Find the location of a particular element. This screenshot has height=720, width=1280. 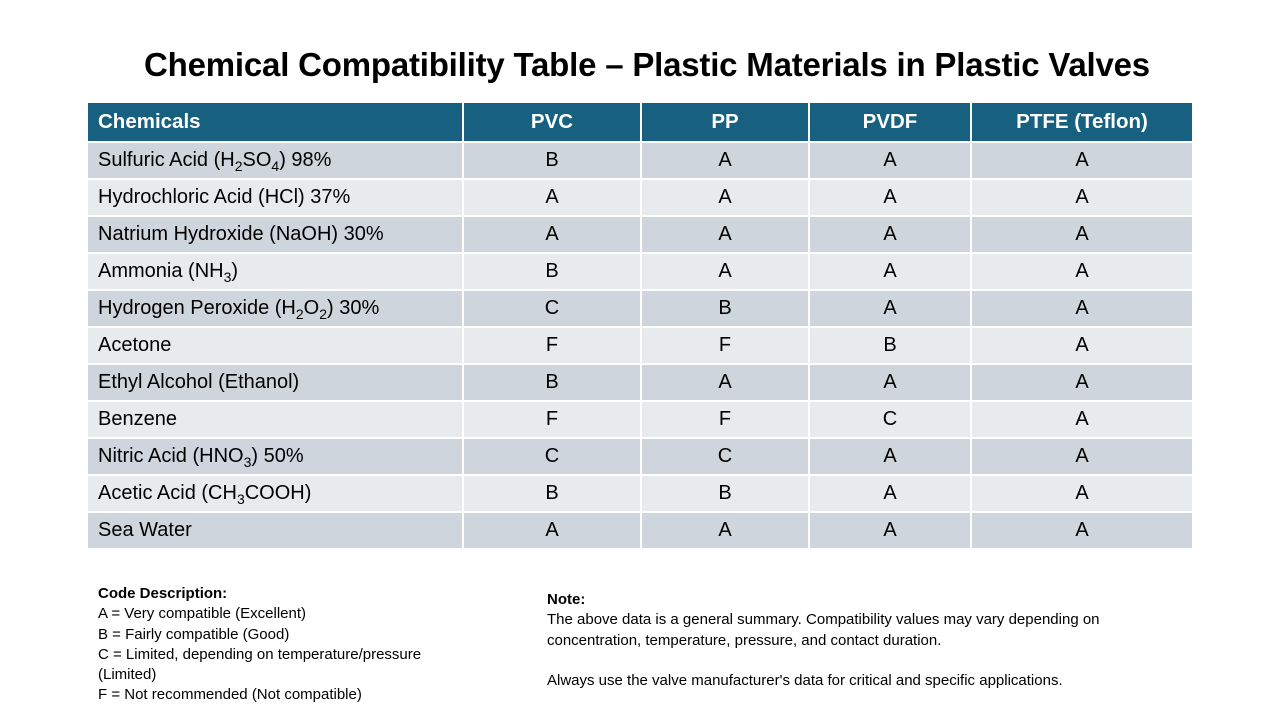

chemical-name-cell: Benzene is located at coordinates (276, 420).